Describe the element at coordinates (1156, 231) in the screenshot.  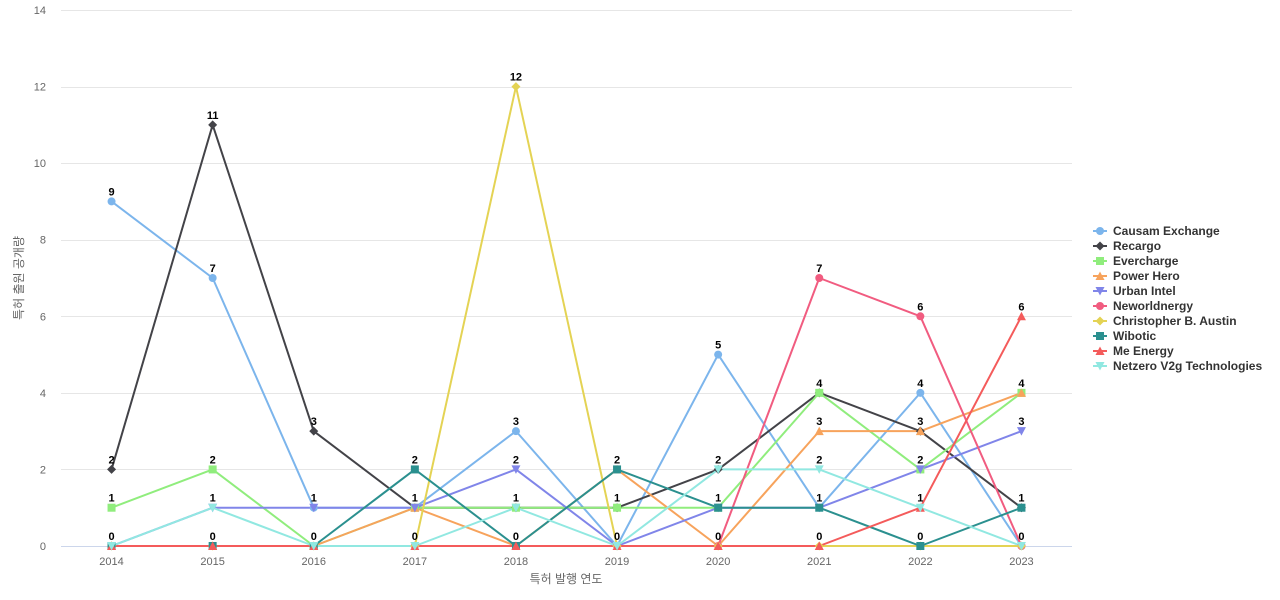
I see `legend-item-causam-exchange: Causam Exchange` at that location.